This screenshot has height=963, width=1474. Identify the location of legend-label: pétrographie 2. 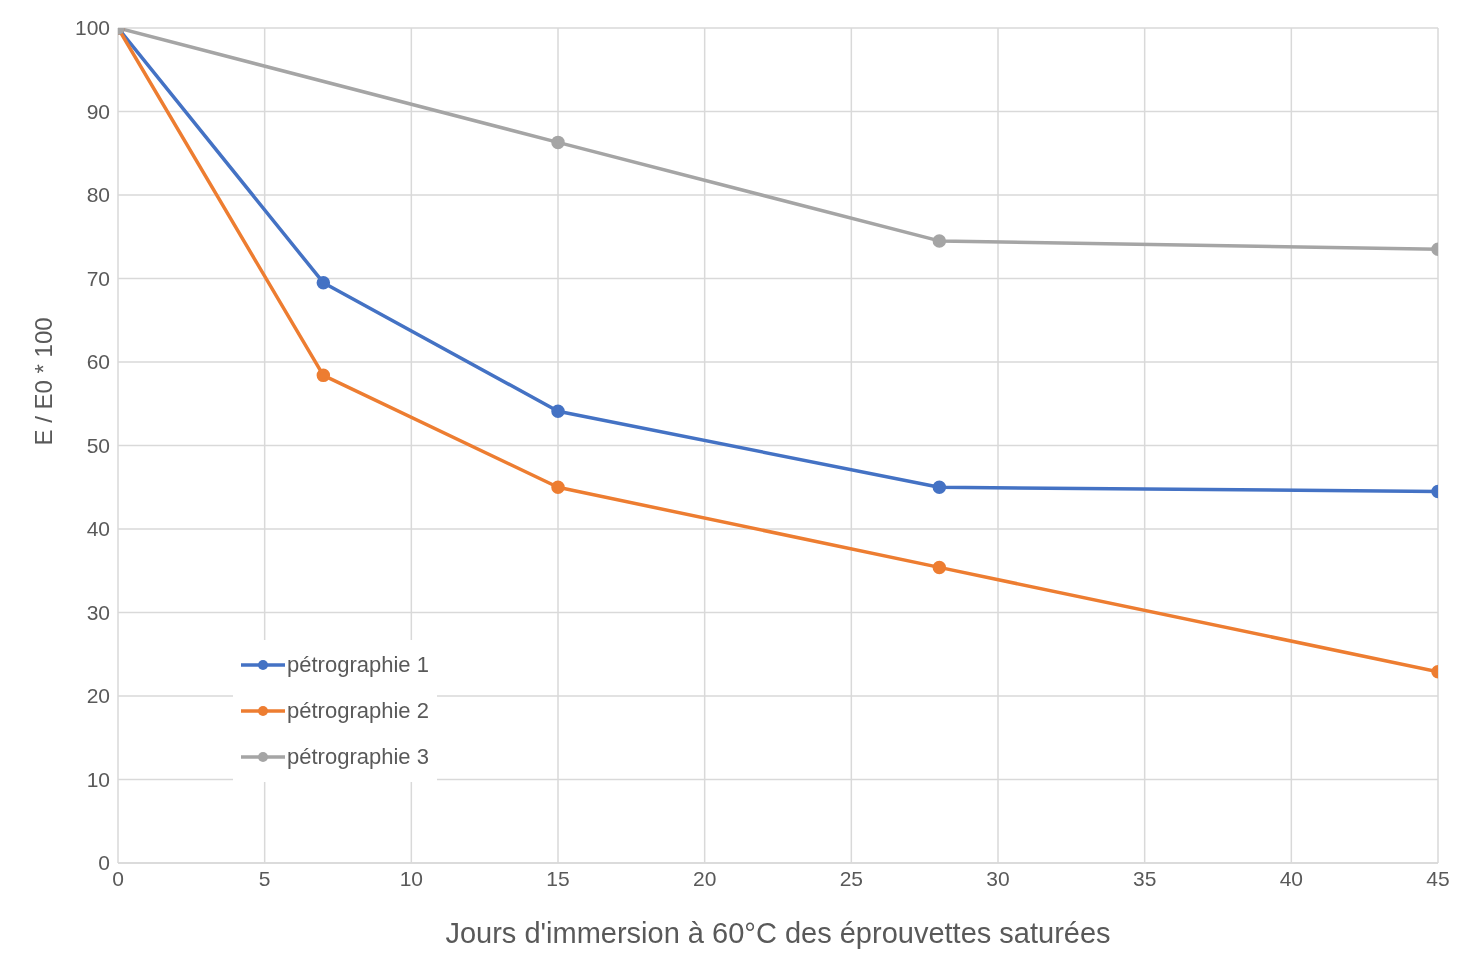
(358, 711).